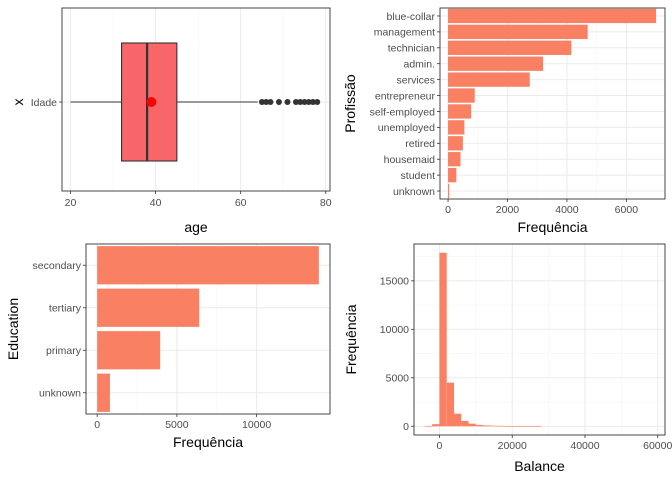 This screenshot has height=480, width=672. I want to click on y-axis-title: Frequência, so click(351, 339).